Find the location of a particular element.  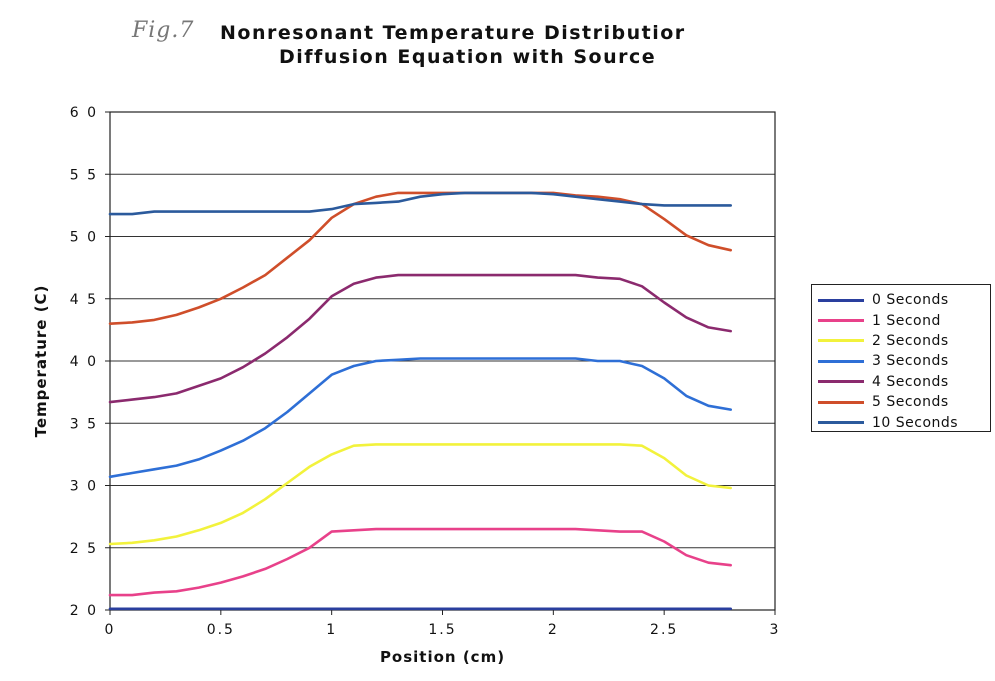

y-tick-label: 2 5 is located at coordinates (84, 549).